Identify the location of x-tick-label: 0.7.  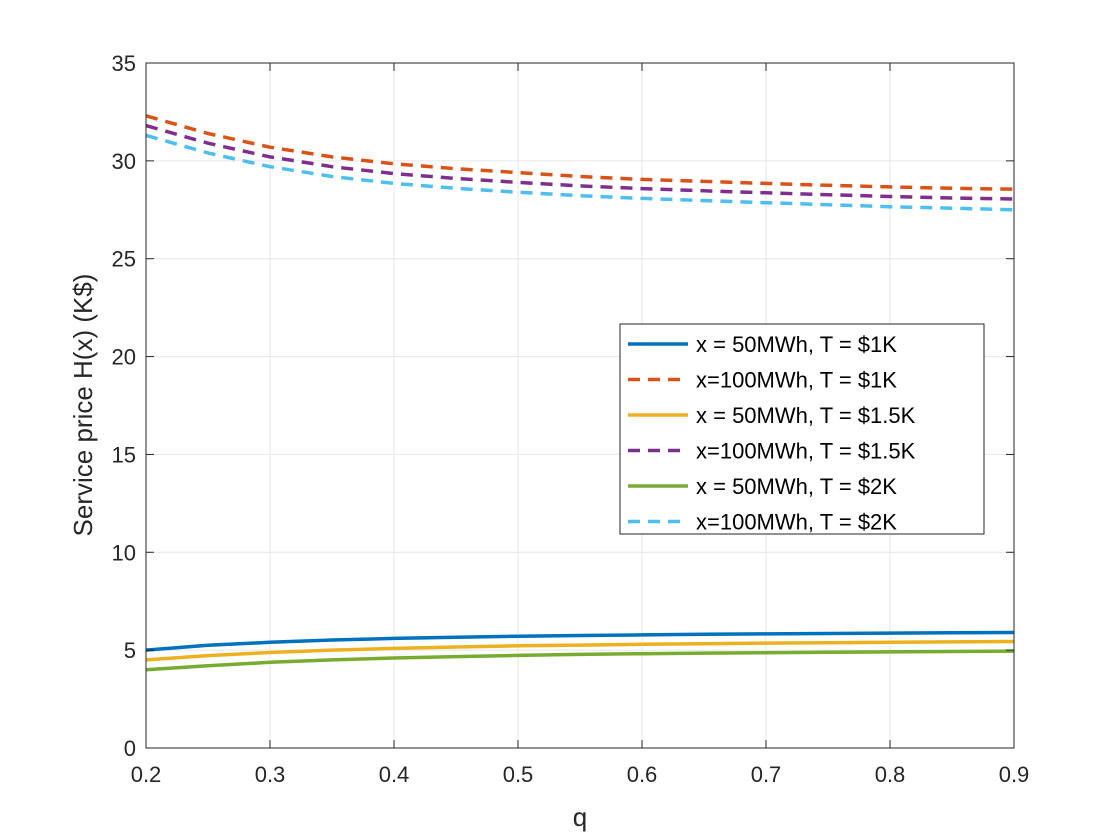
(766, 774).